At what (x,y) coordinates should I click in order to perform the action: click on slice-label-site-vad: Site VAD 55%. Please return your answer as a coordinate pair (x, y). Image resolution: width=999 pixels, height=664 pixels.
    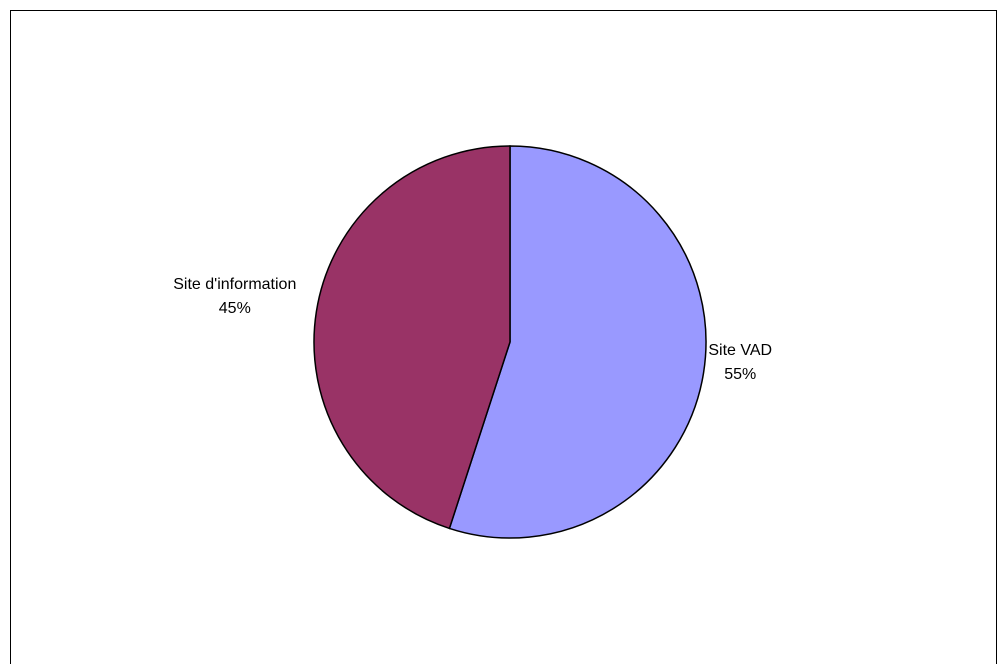
    Looking at the image, I should click on (740, 362).